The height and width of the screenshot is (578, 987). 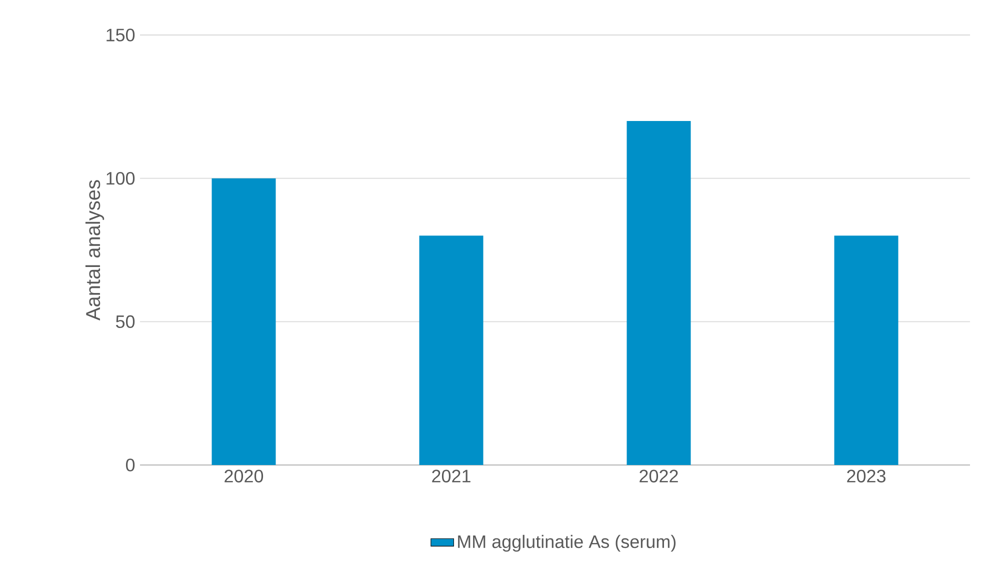 What do you see at coordinates (125, 321) in the screenshot?
I see `y-tick-label: 50` at bounding box center [125, 321].